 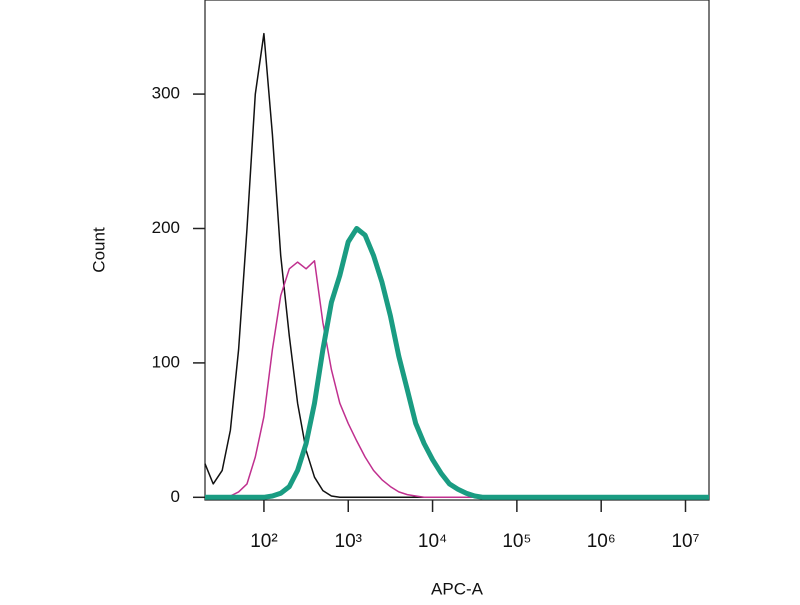 What do you see at coordinates (432, 541) in the screenshot?
I see `x-tick-label: 10⁴` at bounding box center [432, 541].